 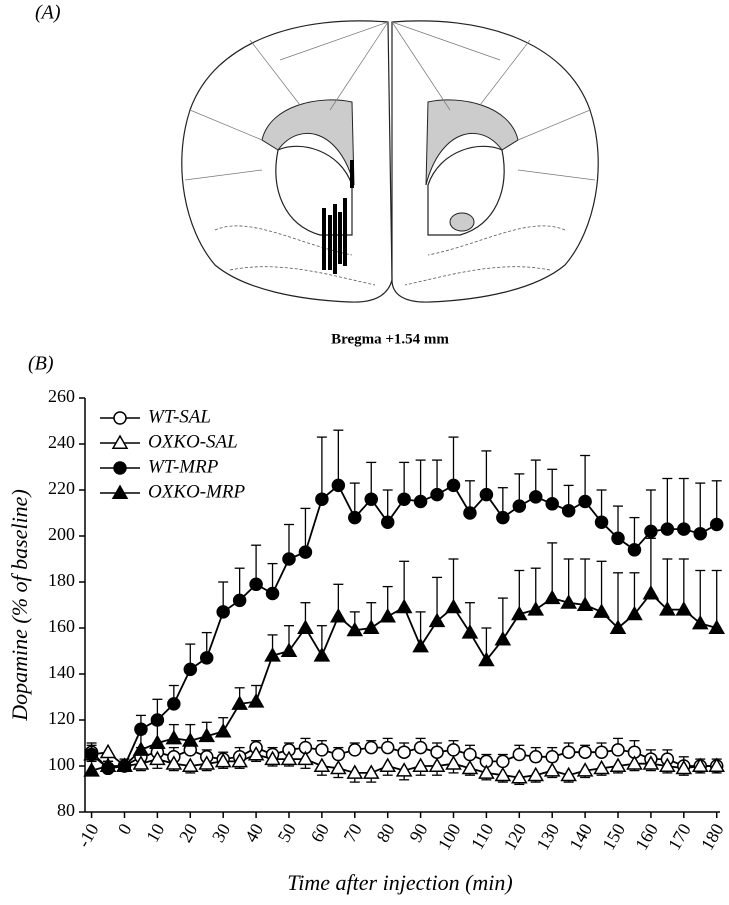 I want to click on x-tick-label: 120, so click(x=515, y=836).